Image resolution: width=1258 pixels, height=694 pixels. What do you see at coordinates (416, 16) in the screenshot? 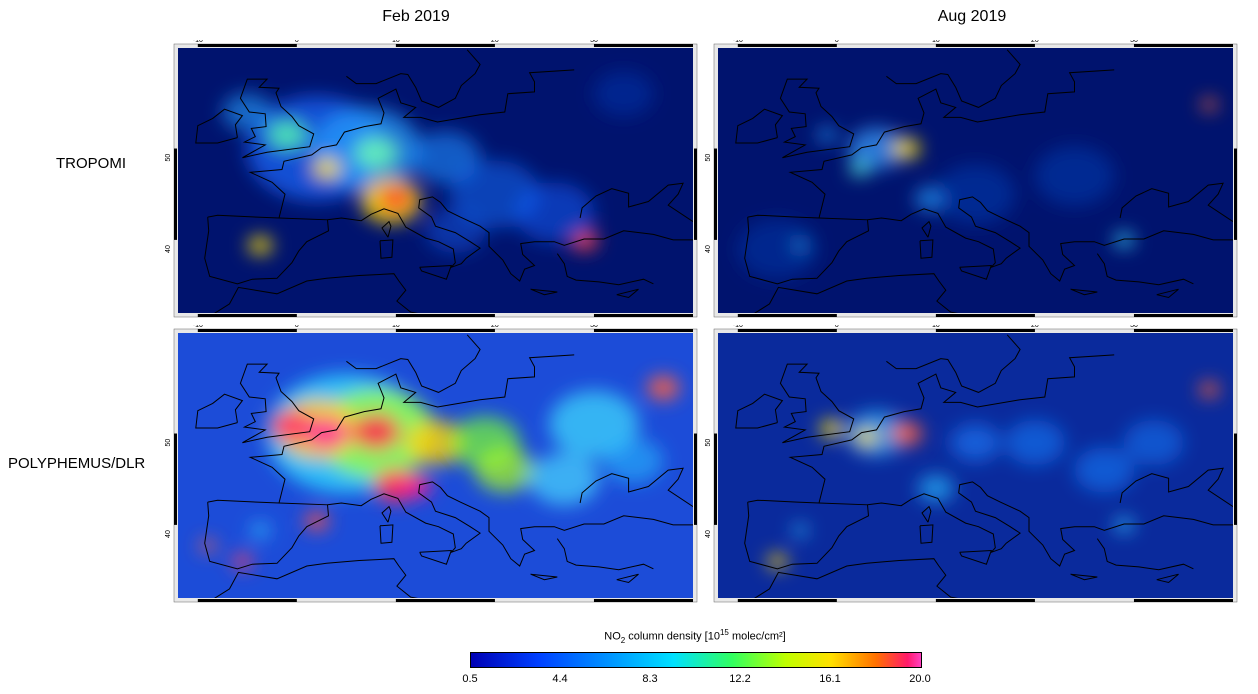
I see `column-title-feb: Feb 2019` at bounding box center [416, 16].